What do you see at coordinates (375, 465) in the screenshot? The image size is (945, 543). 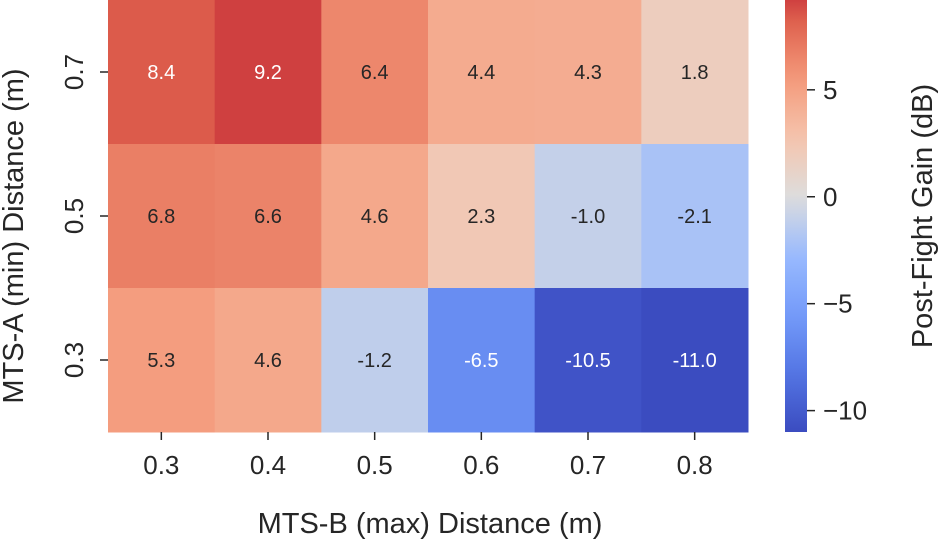 I see `x-tick-label: 0.5` at bounding box center [375, 465].